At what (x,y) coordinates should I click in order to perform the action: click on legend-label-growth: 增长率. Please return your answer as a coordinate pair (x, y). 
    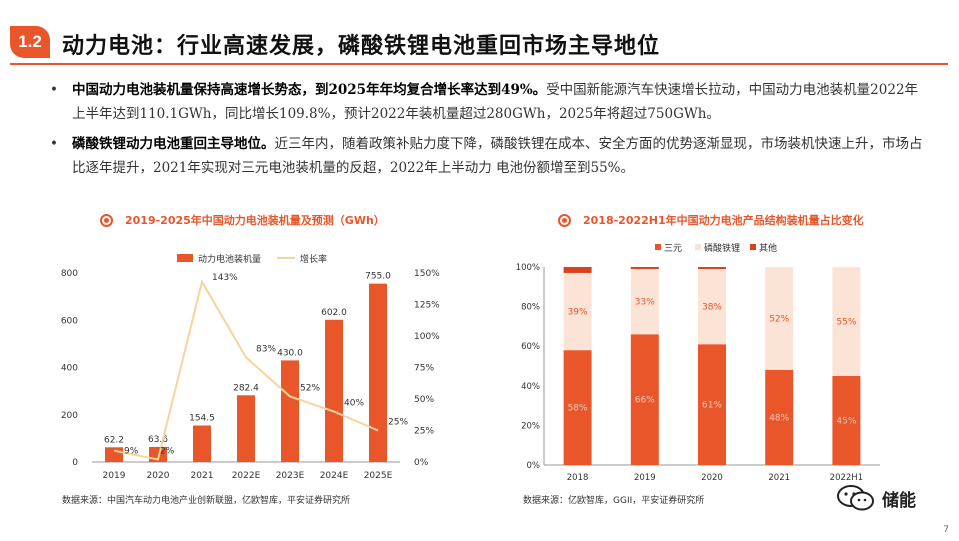
    Looking at the image, I should click on (313, 259).